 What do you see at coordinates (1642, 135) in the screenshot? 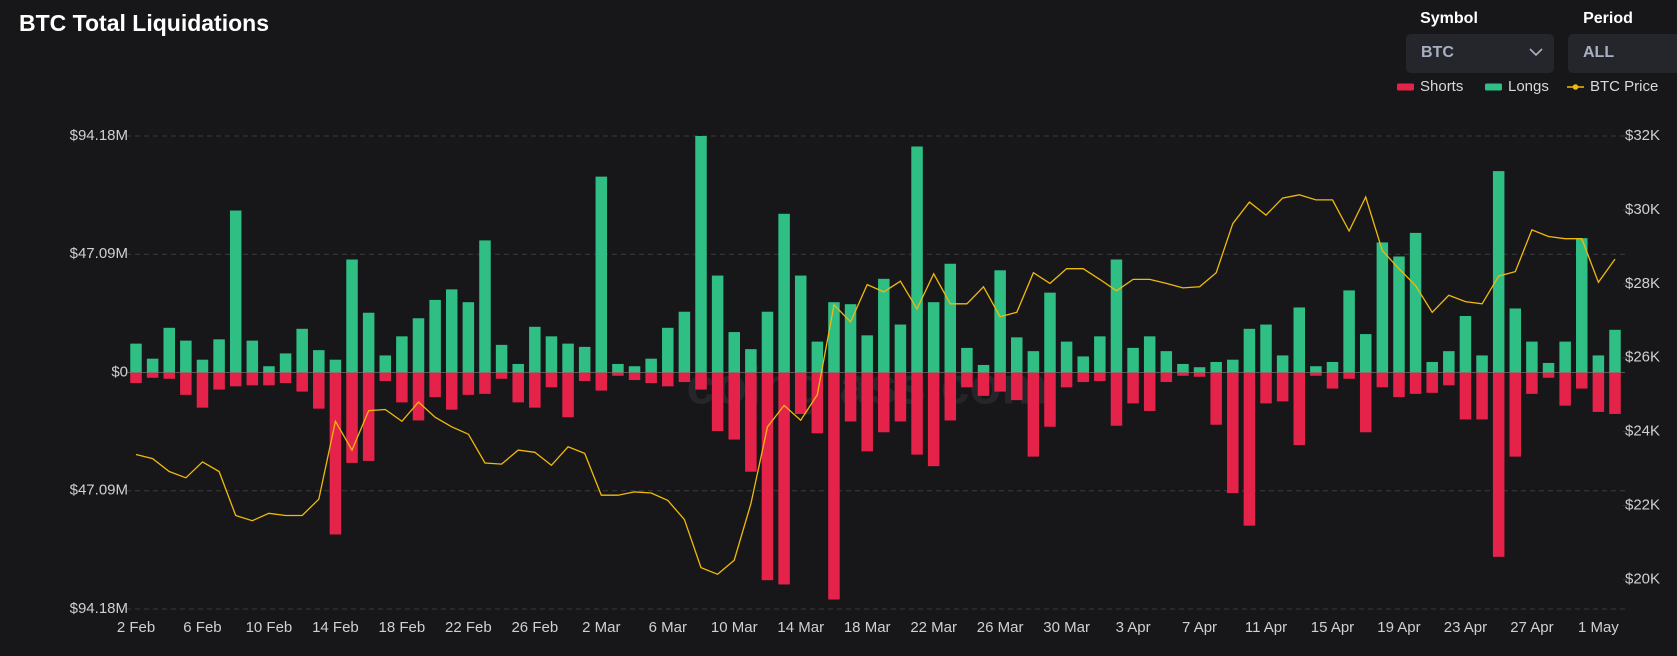
I see `y2-tick-label: $32K` at bounding box center [1642, 135].